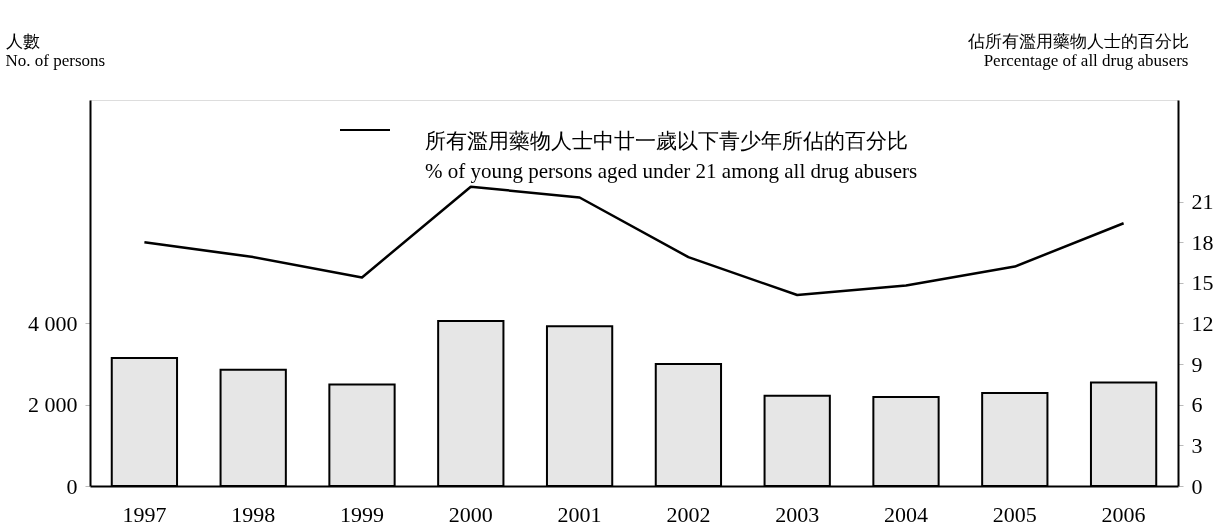 This screenshot has width=1225, height=531. I want to click on y2-tick-label: 9, so click(1197, 364).